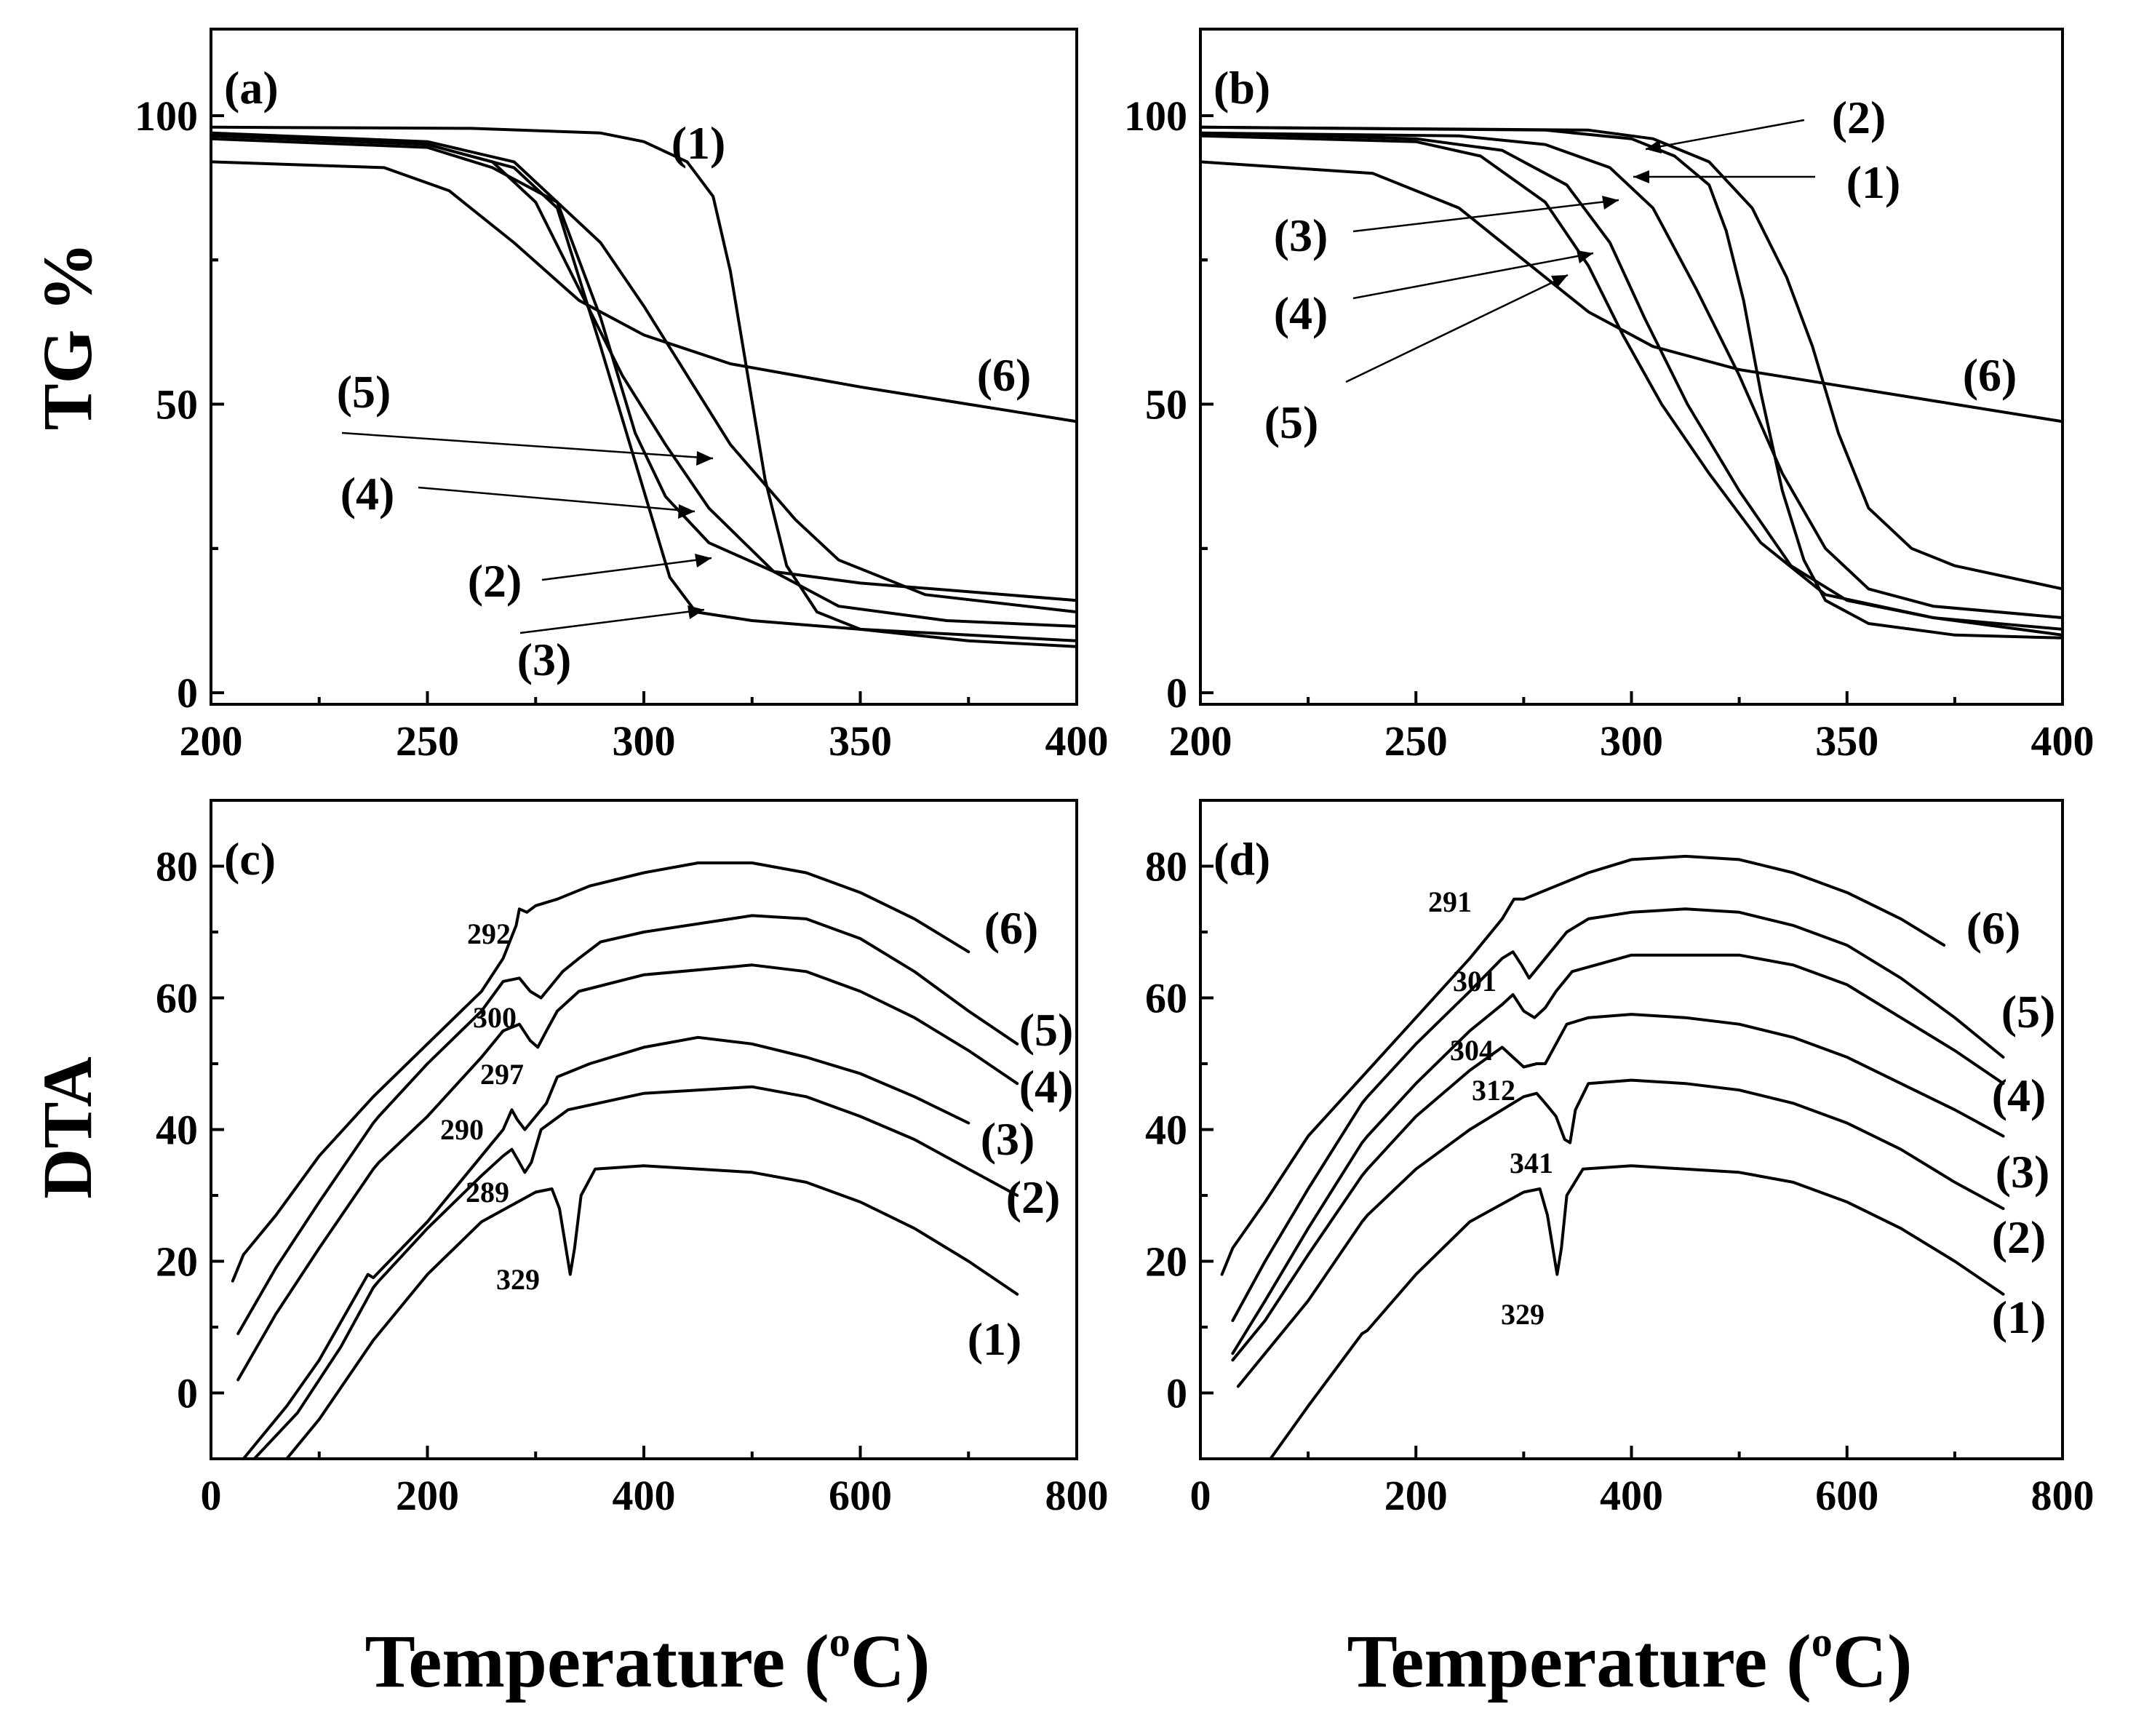 The image size is (2144, 1736). Describe the element at coordinates (211, 1496) in the screenshot. I see `x-tick-label: 0` at that location.